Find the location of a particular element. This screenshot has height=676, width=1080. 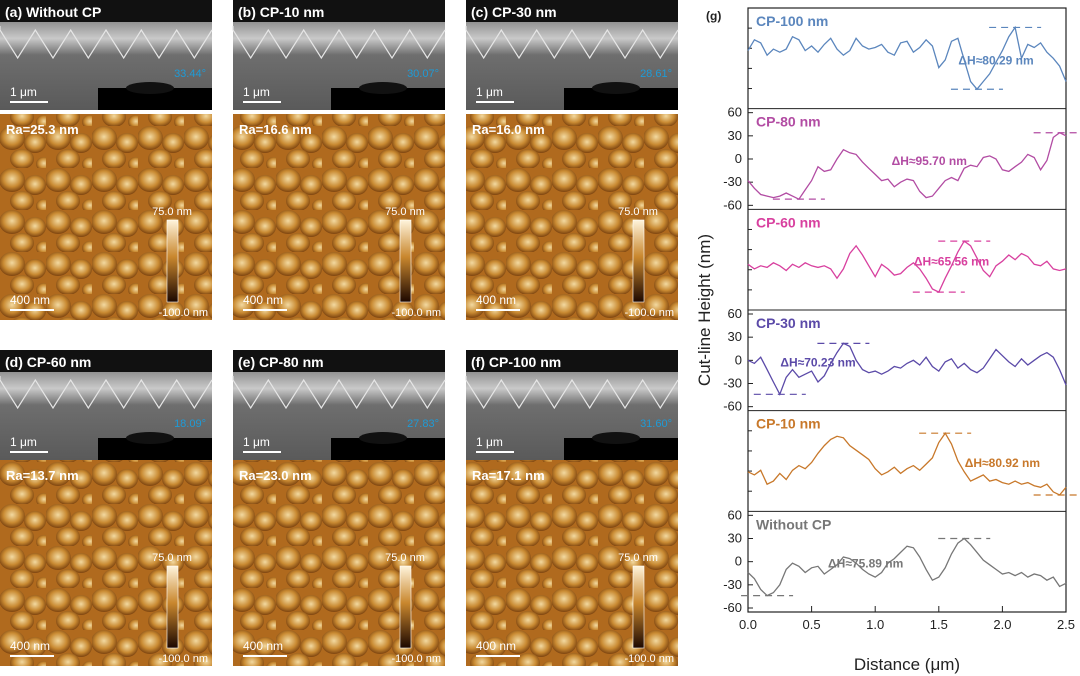

series-name: CP-80 nm is located at coordinates (788, 122).